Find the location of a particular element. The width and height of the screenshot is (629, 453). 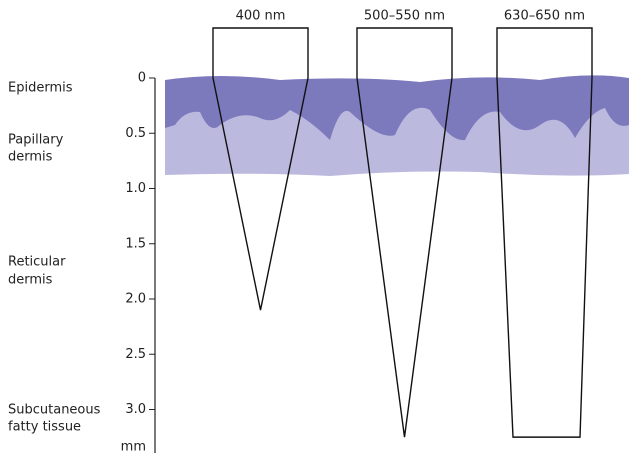

beam-label: 500–550 nm is located at coordinates (404, 16).